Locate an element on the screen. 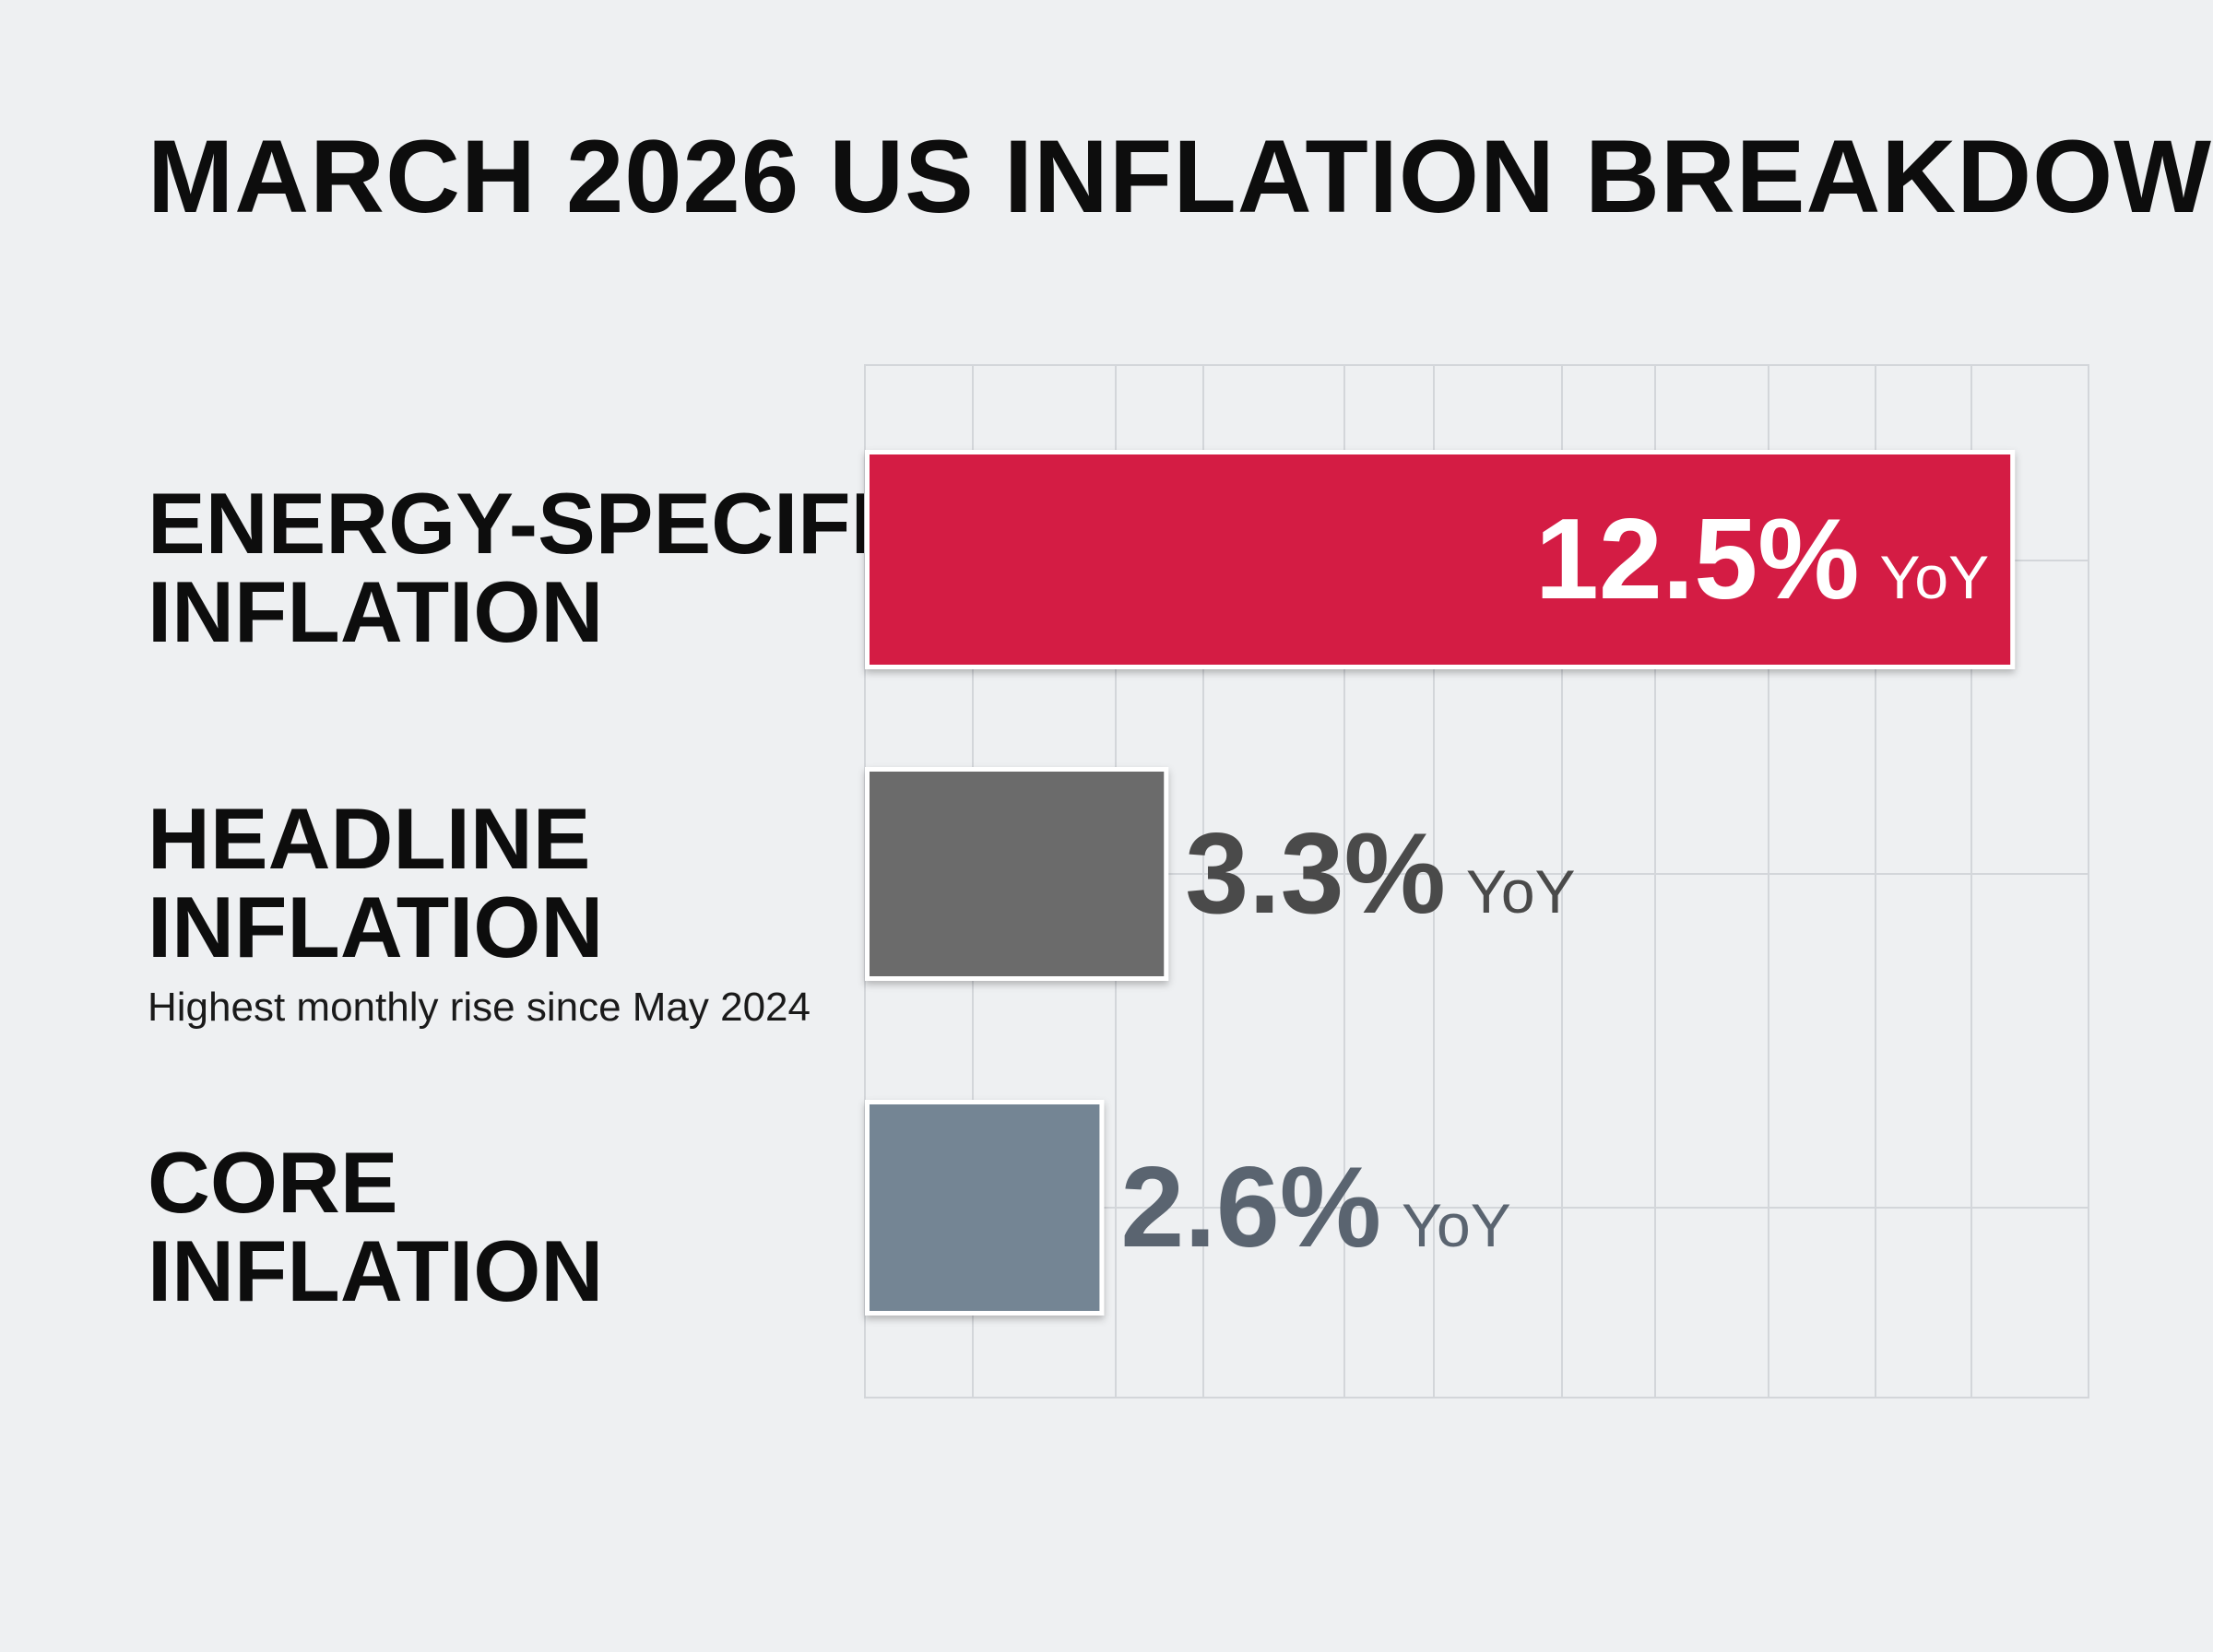 The image size is (2213, 1652). value-label: 12.5% YoY is located at coordinates (1762, 559).